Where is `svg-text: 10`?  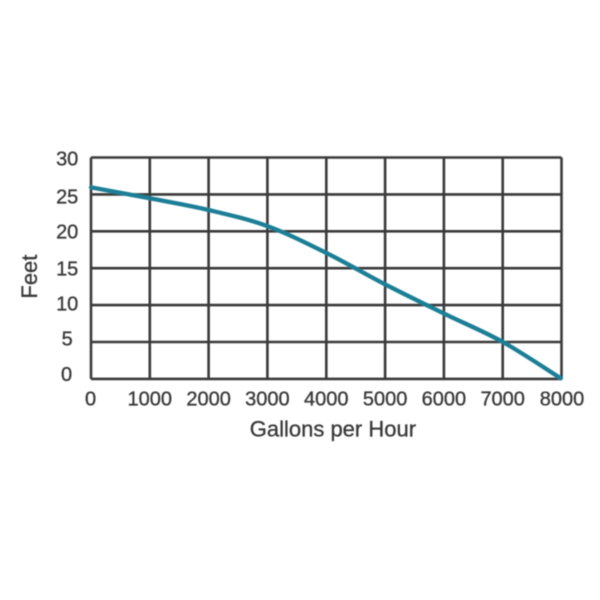 svg-text: 10 is located at coordinates (67, 305).